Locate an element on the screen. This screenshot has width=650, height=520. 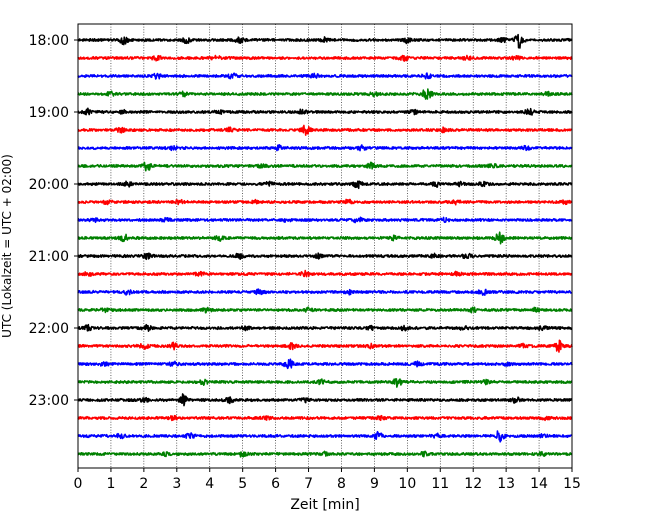
y-tick-label: 23:00 is located at coordinates (49, 401).